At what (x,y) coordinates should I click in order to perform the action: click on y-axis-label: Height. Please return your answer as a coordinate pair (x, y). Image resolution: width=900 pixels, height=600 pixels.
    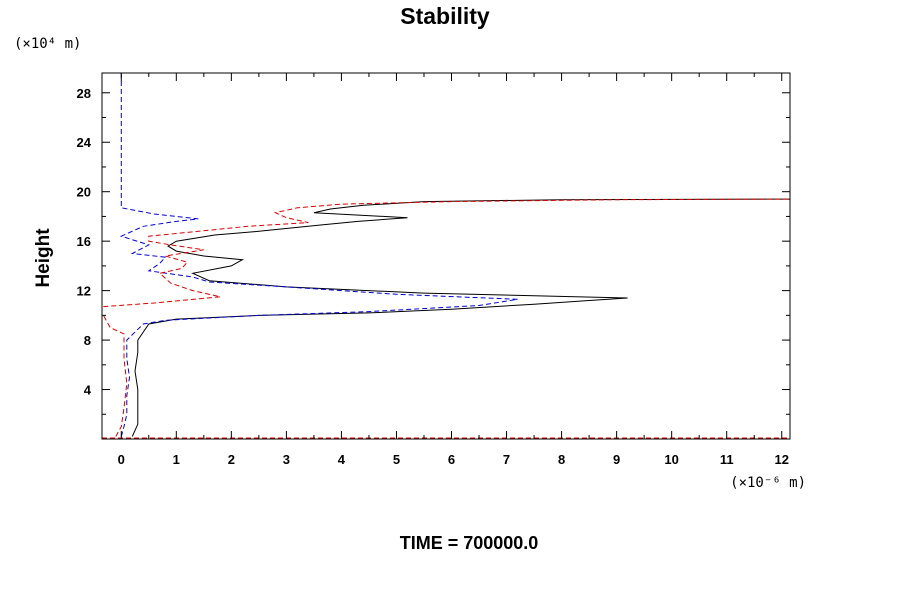
    Looking at the image, I should click on (43, 258).